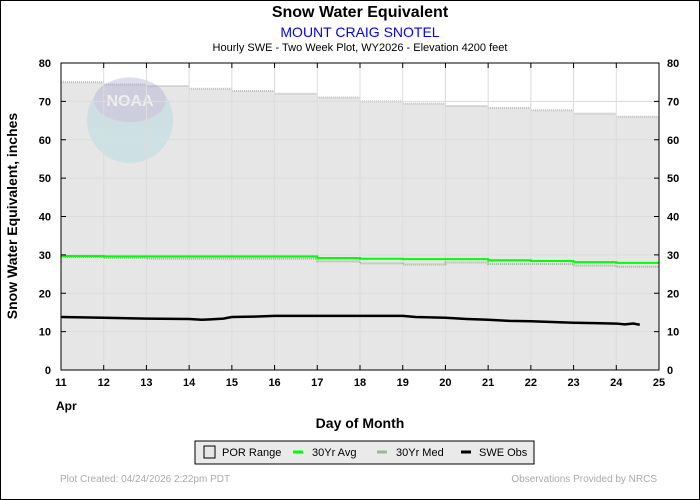 The image size is (700, 500). I want to click on y-tick-label-right: 10, so click(673, 333).